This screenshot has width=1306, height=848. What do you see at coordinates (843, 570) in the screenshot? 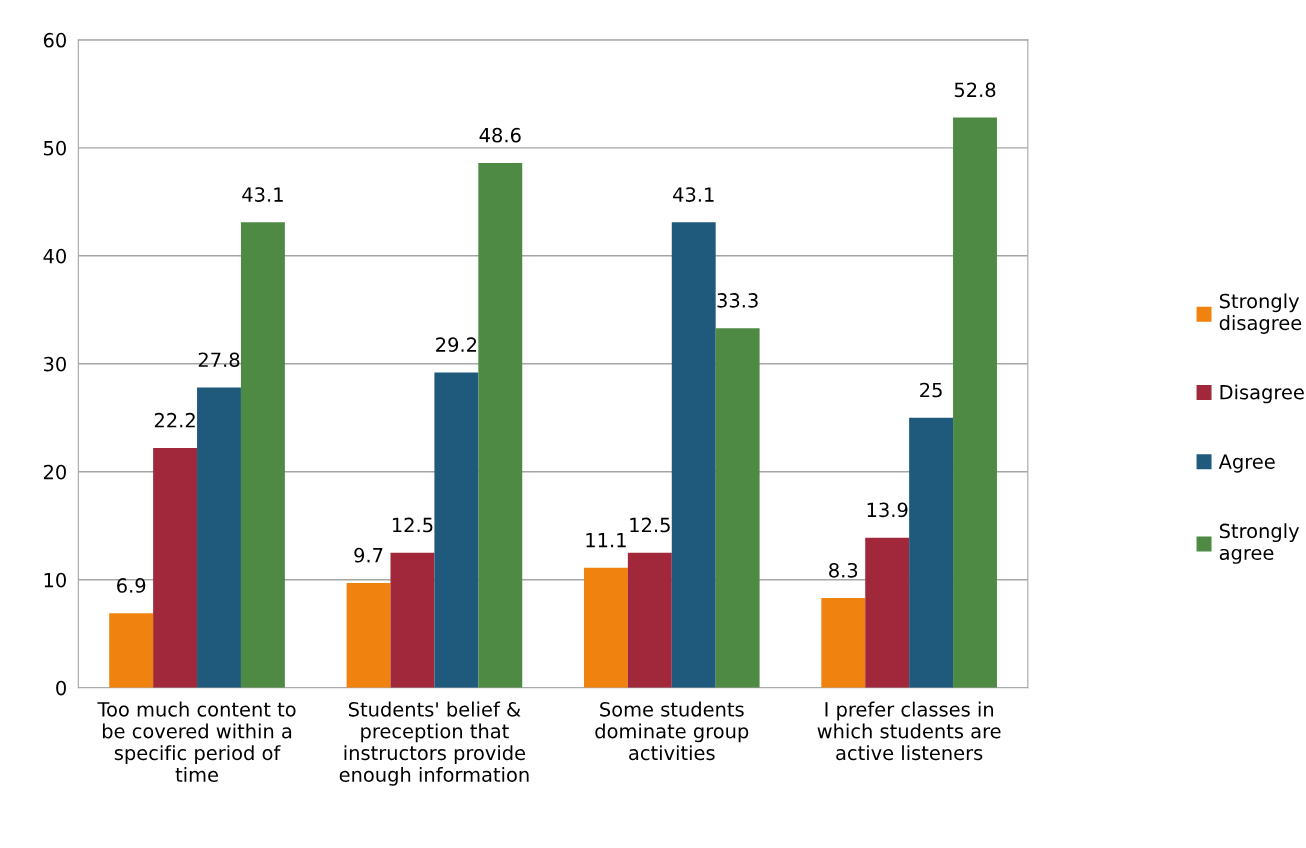
I see `data-label: 8.3` at bounding box center [843, 570].